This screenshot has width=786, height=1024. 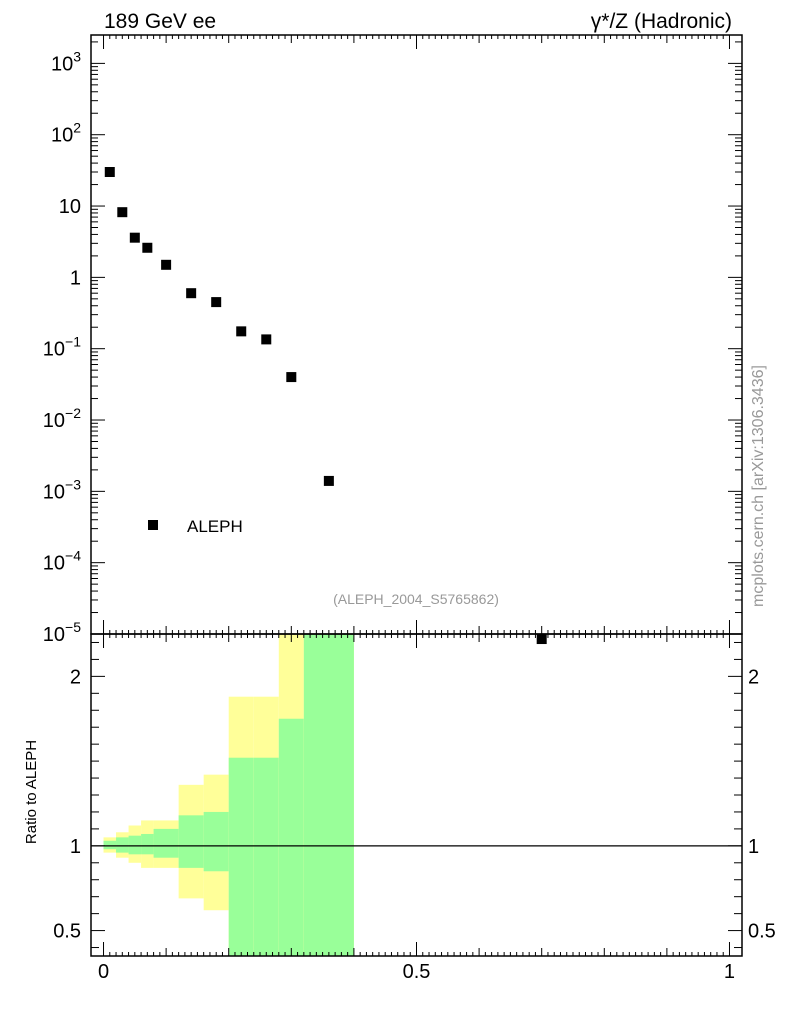 I want to click on ratio-y-tick-label: 0.5, so click(x=67, y=932).